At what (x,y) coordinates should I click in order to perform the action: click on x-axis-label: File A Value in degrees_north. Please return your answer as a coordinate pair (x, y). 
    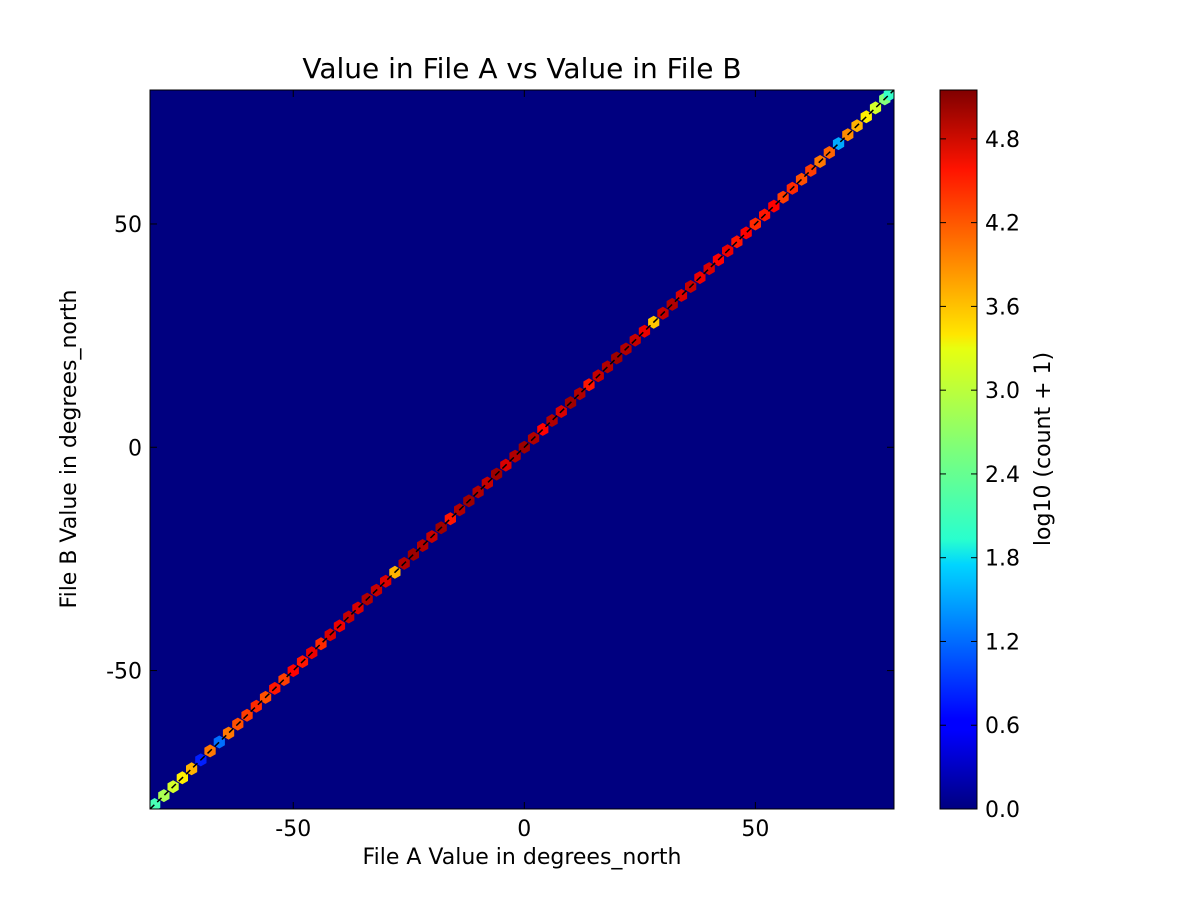
    Looking at the image, I should click on (522, 857).